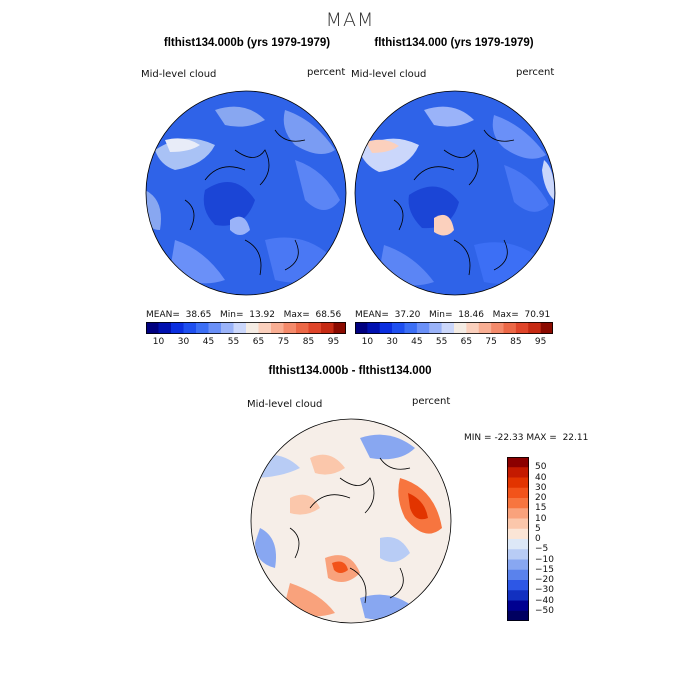 The width and height of the screenshot is (700, 700). What do you see at coordinates (541, 467) in the screenshot?
I see `difference-colorbar-tick-label: 50` at bounding box center [541, 467].